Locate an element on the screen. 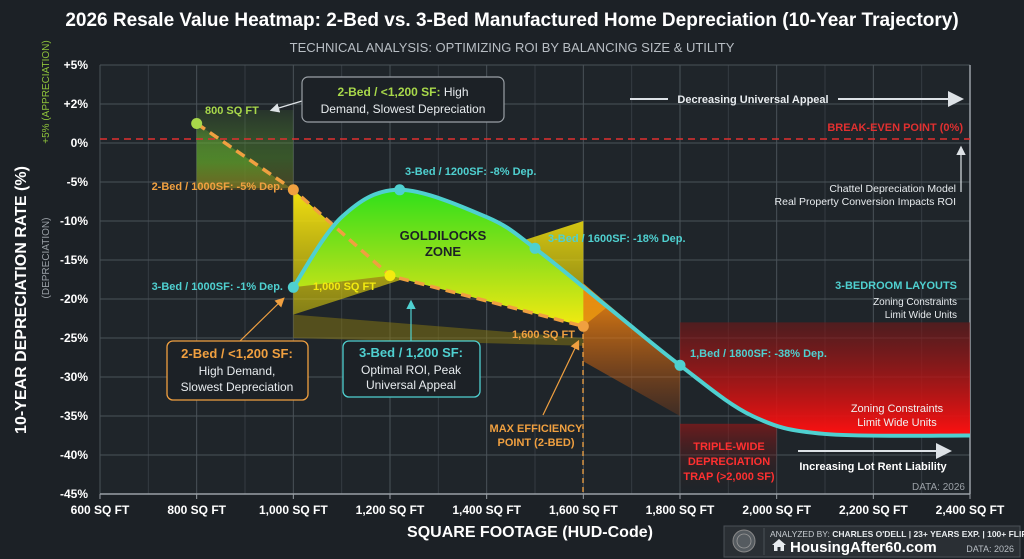 Image resolution: width=1024 pixels, height=559 pixels. zoning-right-l1: Zoning Constraints is located at coordinates (915, 302).